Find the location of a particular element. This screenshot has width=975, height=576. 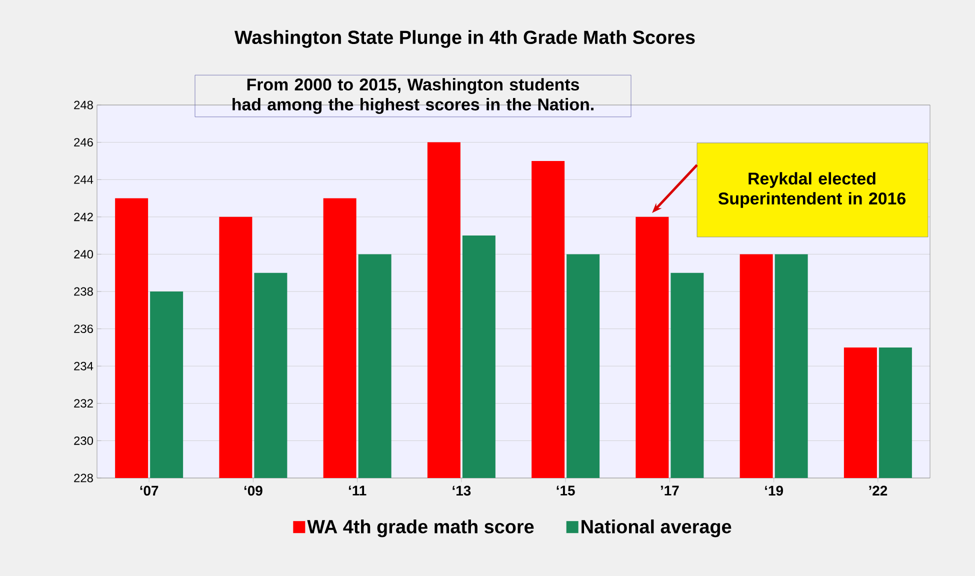

x-tick-label: ‘09 is located at coordinates (253, 491).